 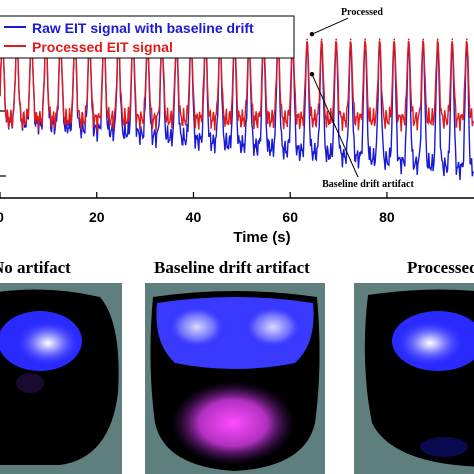 I want to click on panel-title-processed: Processed, so click(x=440, y=267).